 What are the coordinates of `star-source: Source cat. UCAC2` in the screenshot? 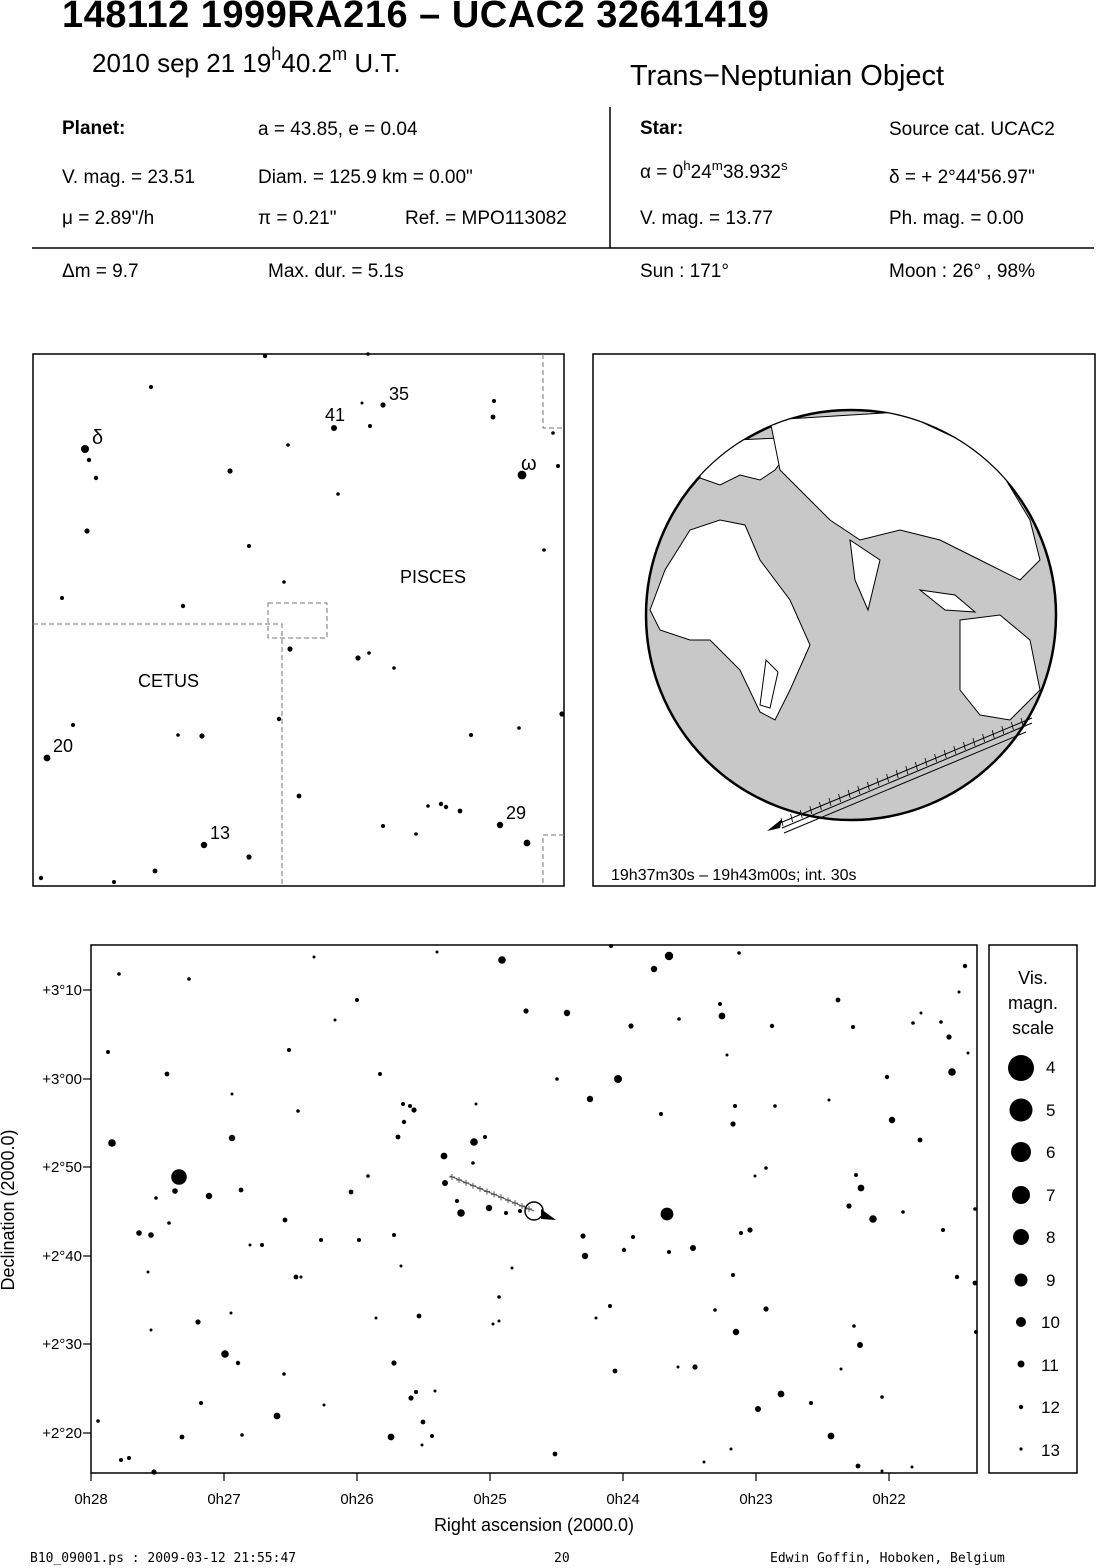 It's located at (972, 129).